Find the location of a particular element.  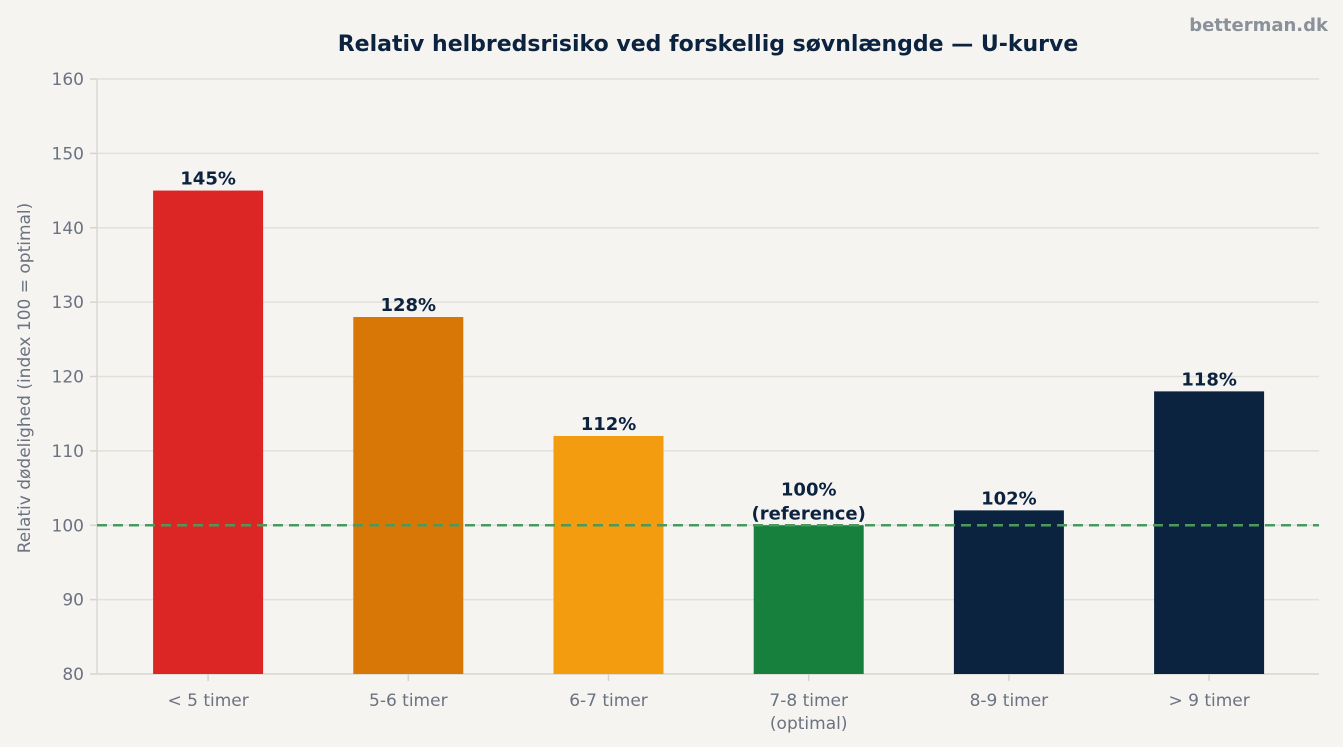

data-label: (reference) is located at coordinates (809, 513).